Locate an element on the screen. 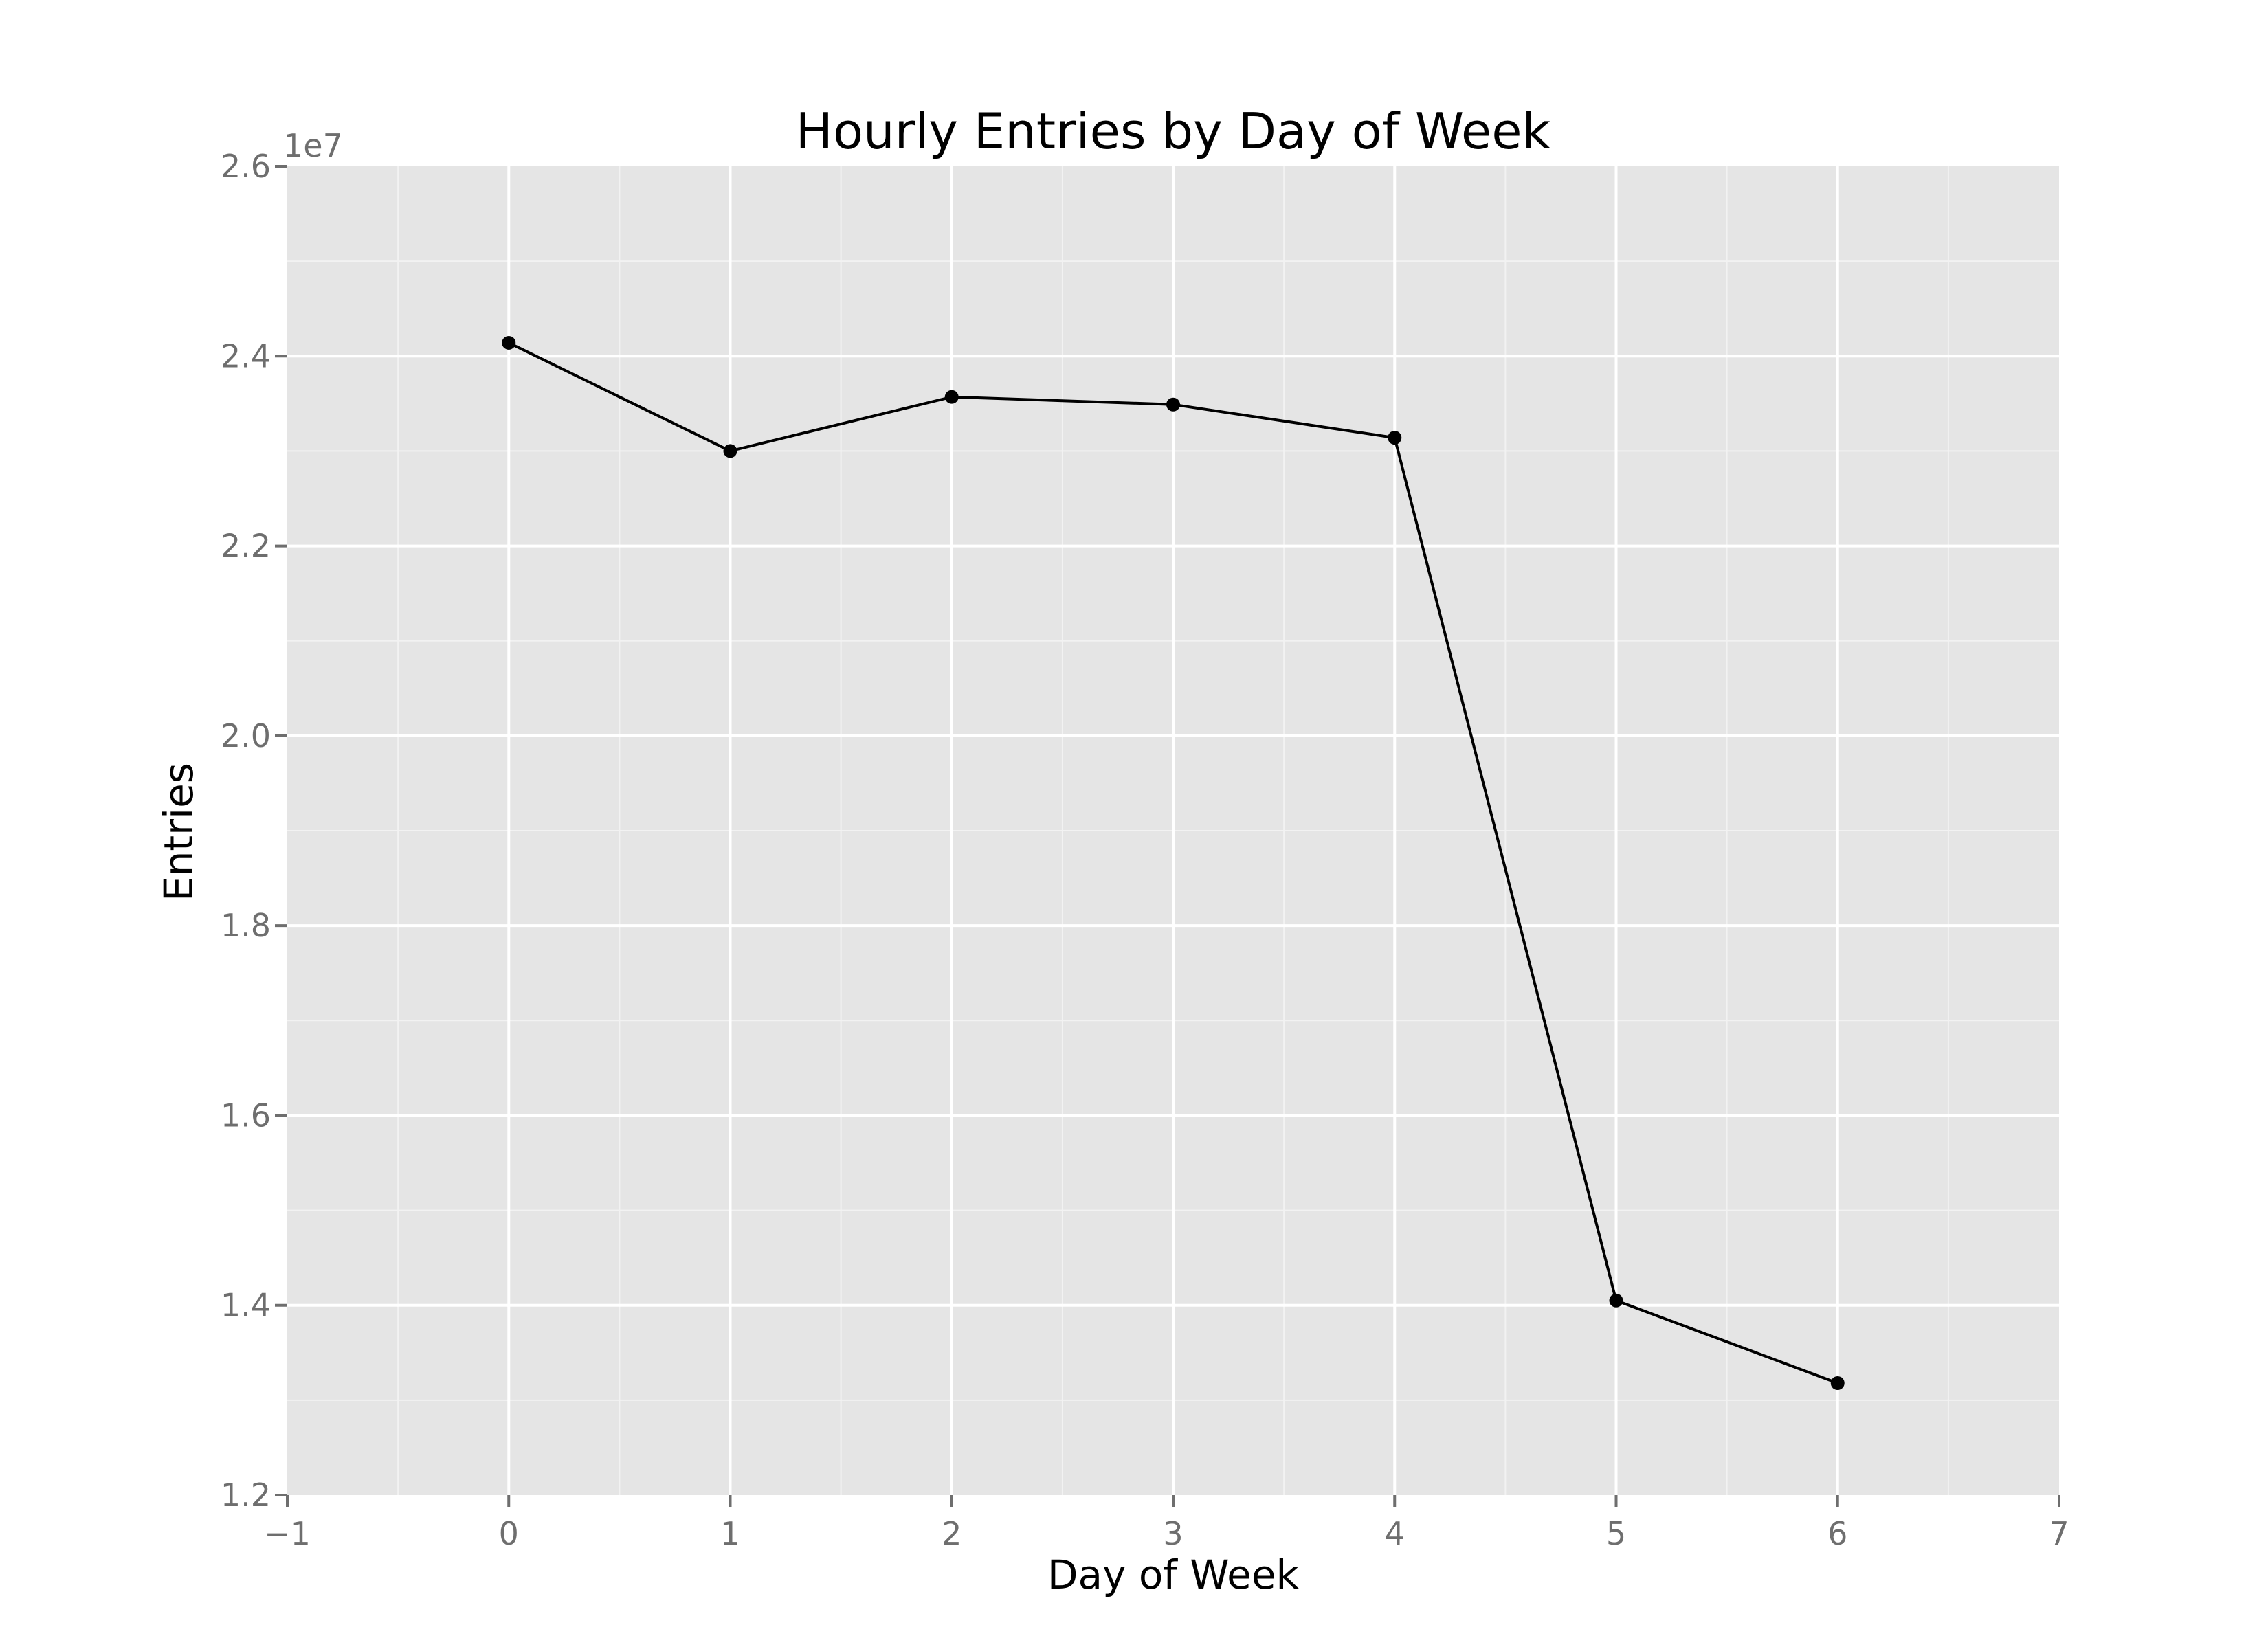  y-tick-label: 1.6 is located at coordinates (246, 1115).